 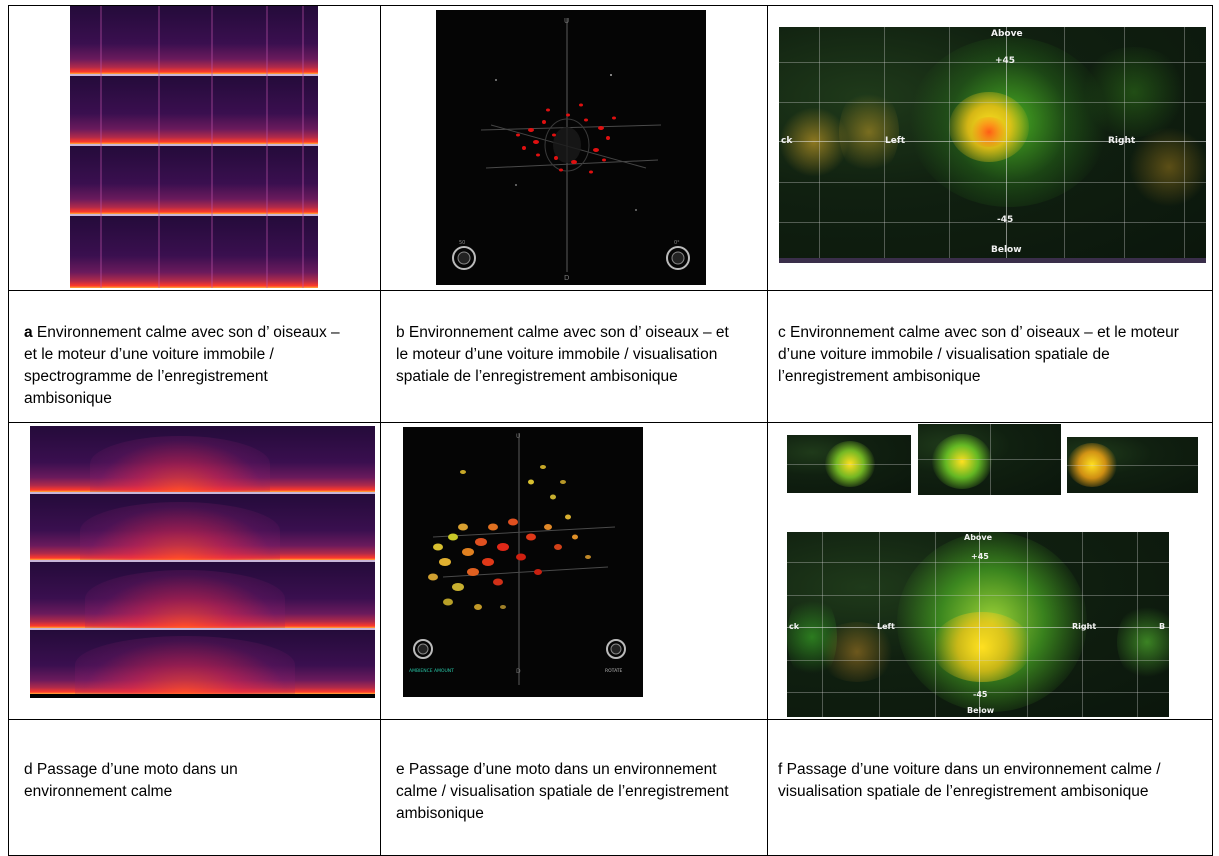 What do you see at coordinates (978, 624) in the screenshot?
I see `heatmap-image-f: Above +45 ck Left Right B -45 Below` at bounding box center [978, 624].